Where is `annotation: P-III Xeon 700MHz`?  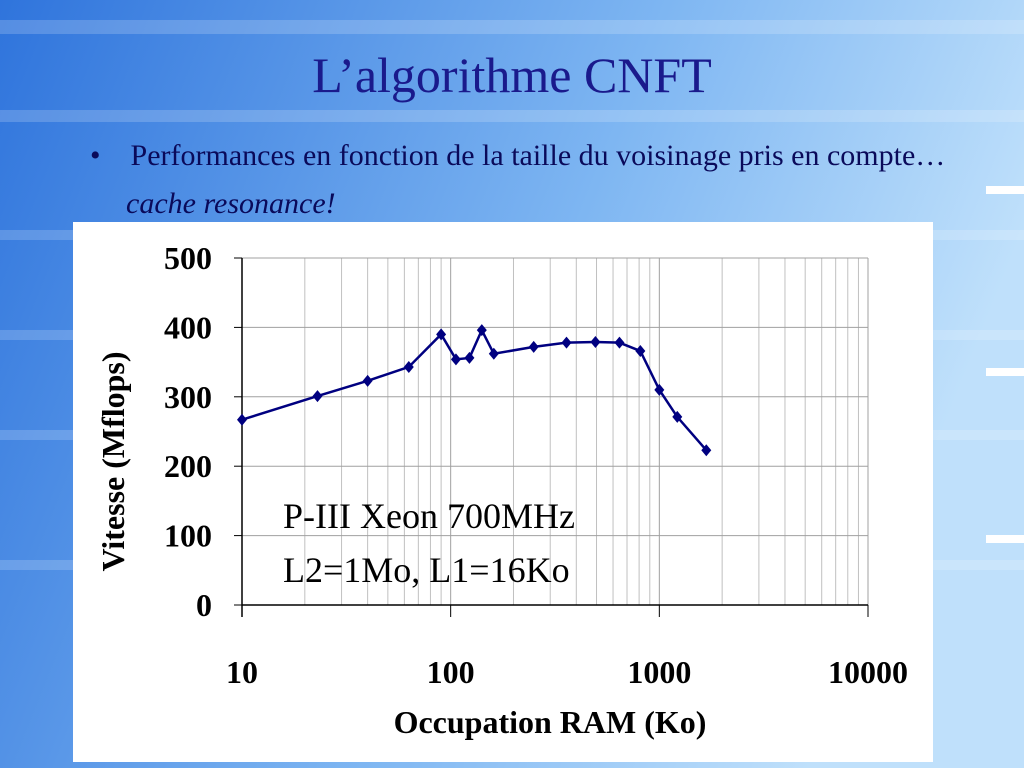
annotation: P-III Xeon 700MHz is located at coordinates (429, 516).